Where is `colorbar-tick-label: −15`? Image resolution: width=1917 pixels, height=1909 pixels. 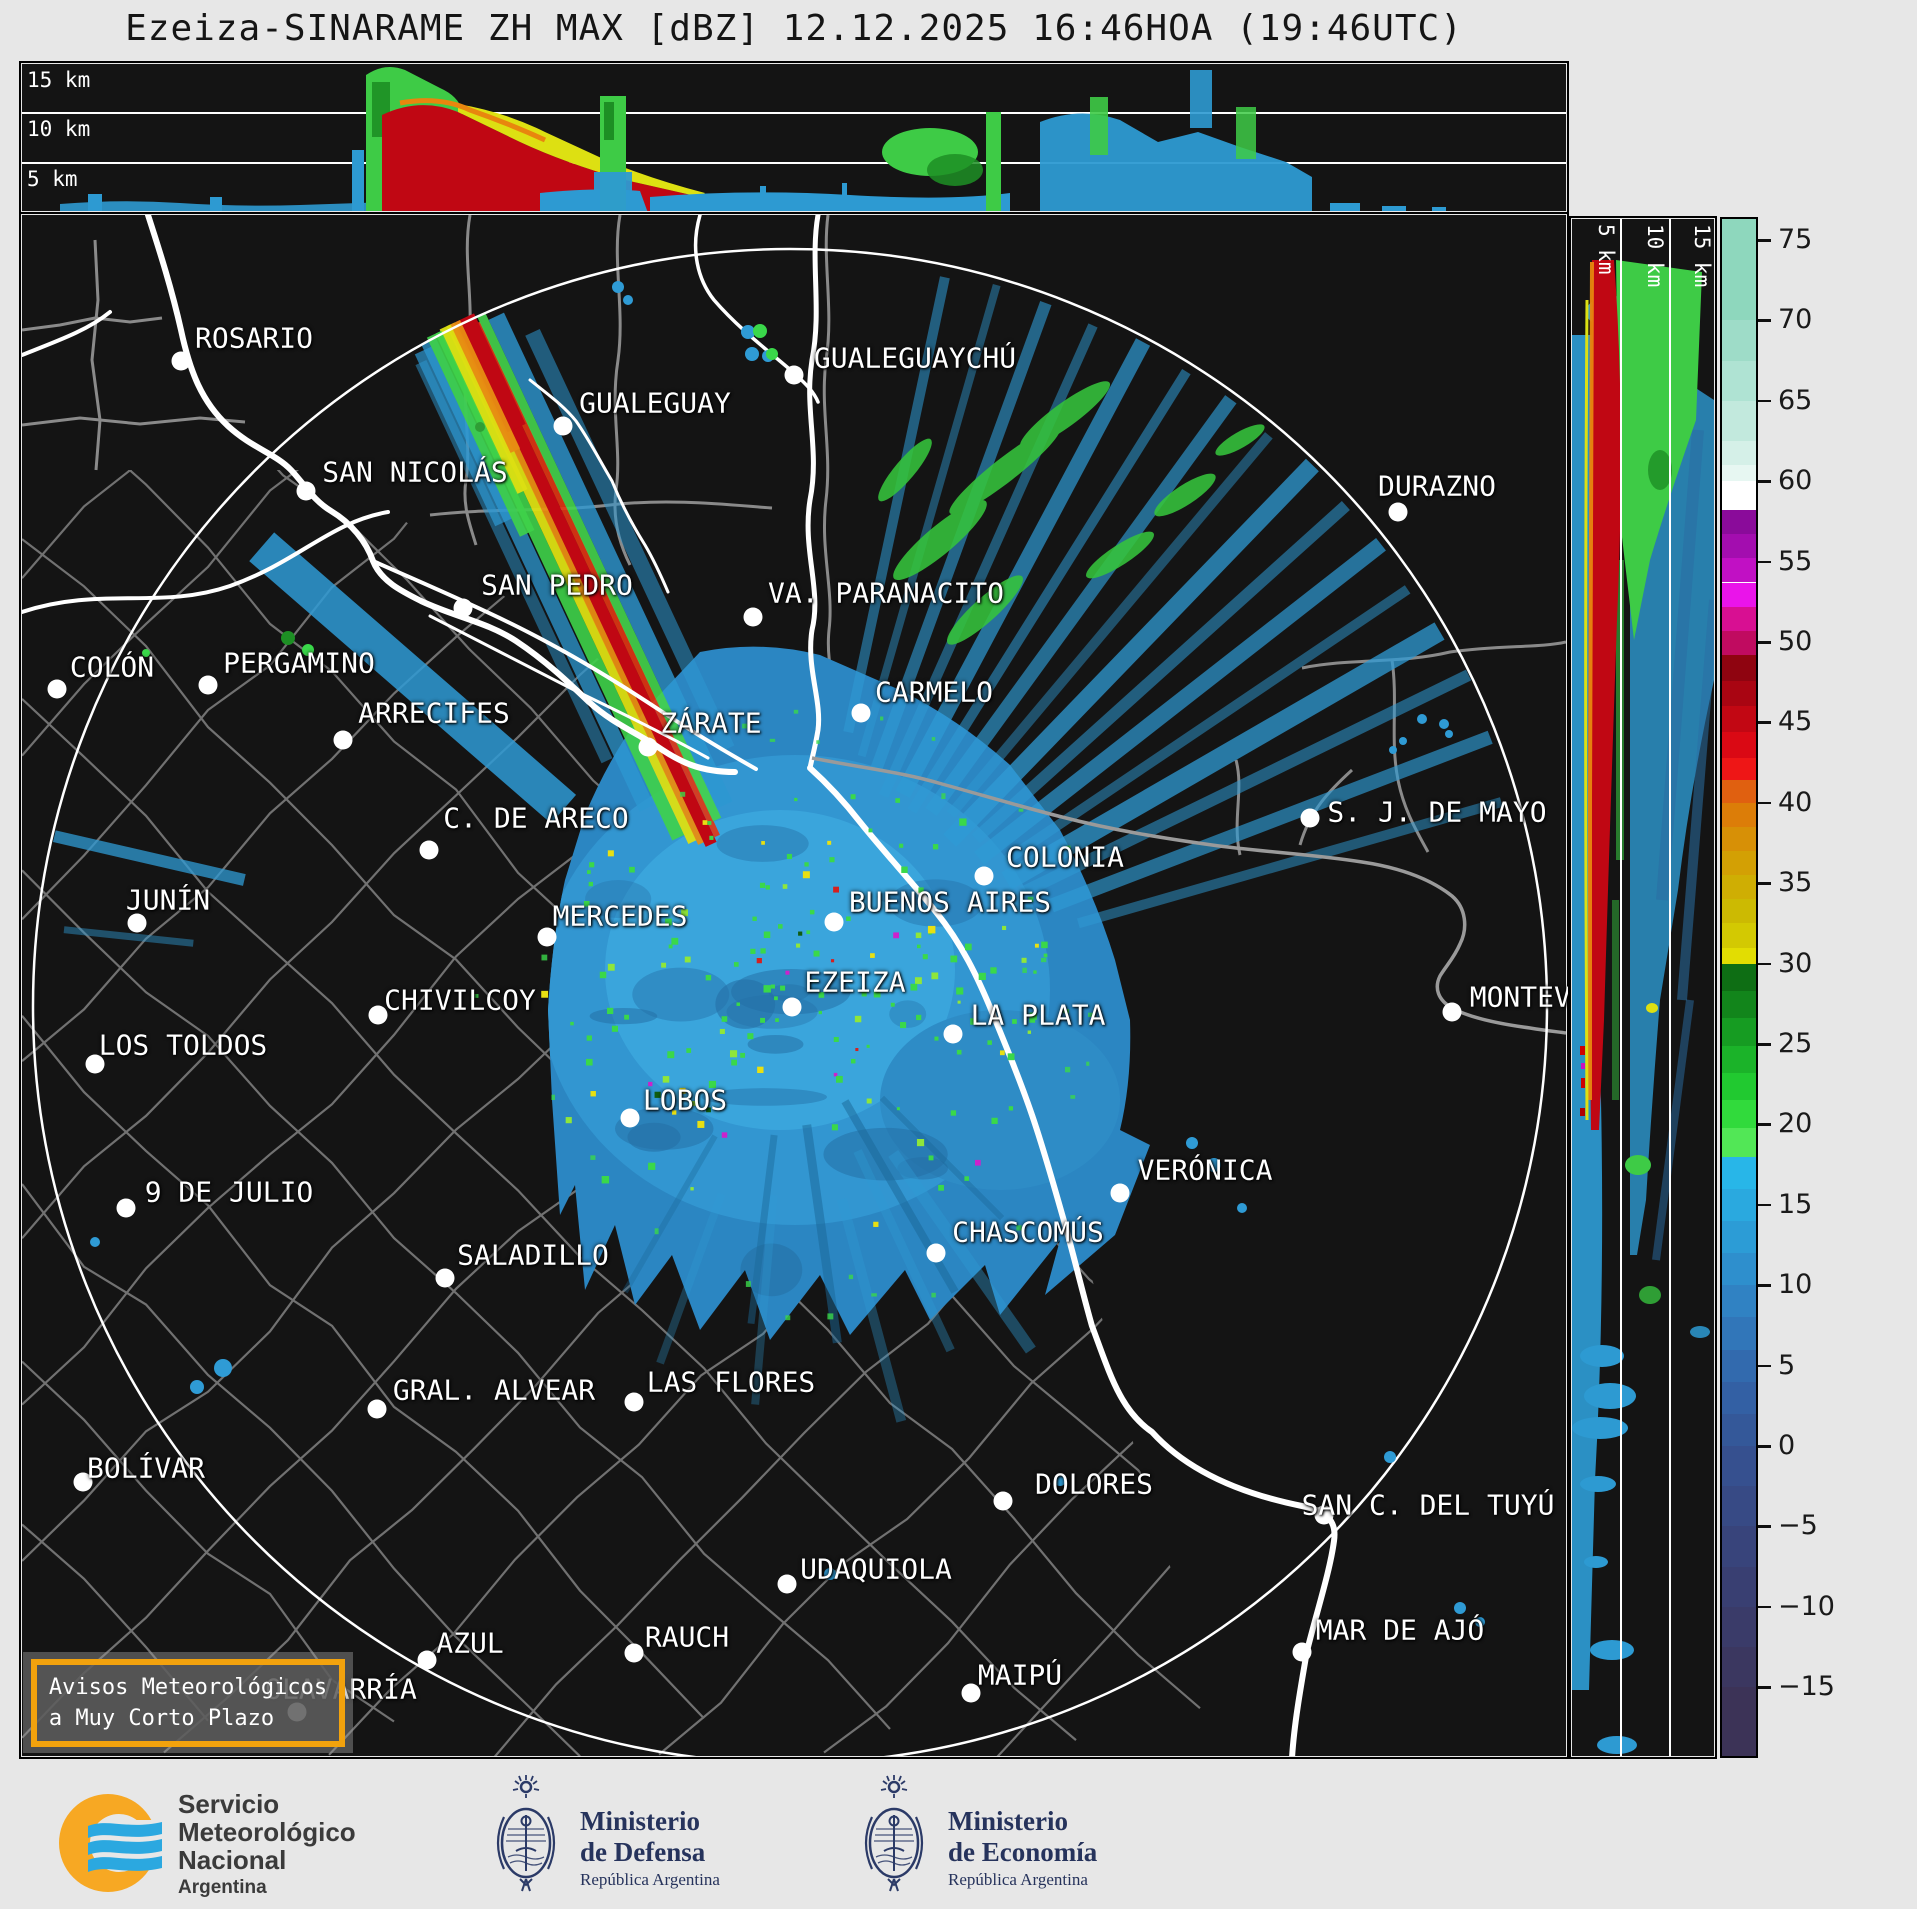 colorbar-tick-label: −15 is located at coordinates (1806, 1687).